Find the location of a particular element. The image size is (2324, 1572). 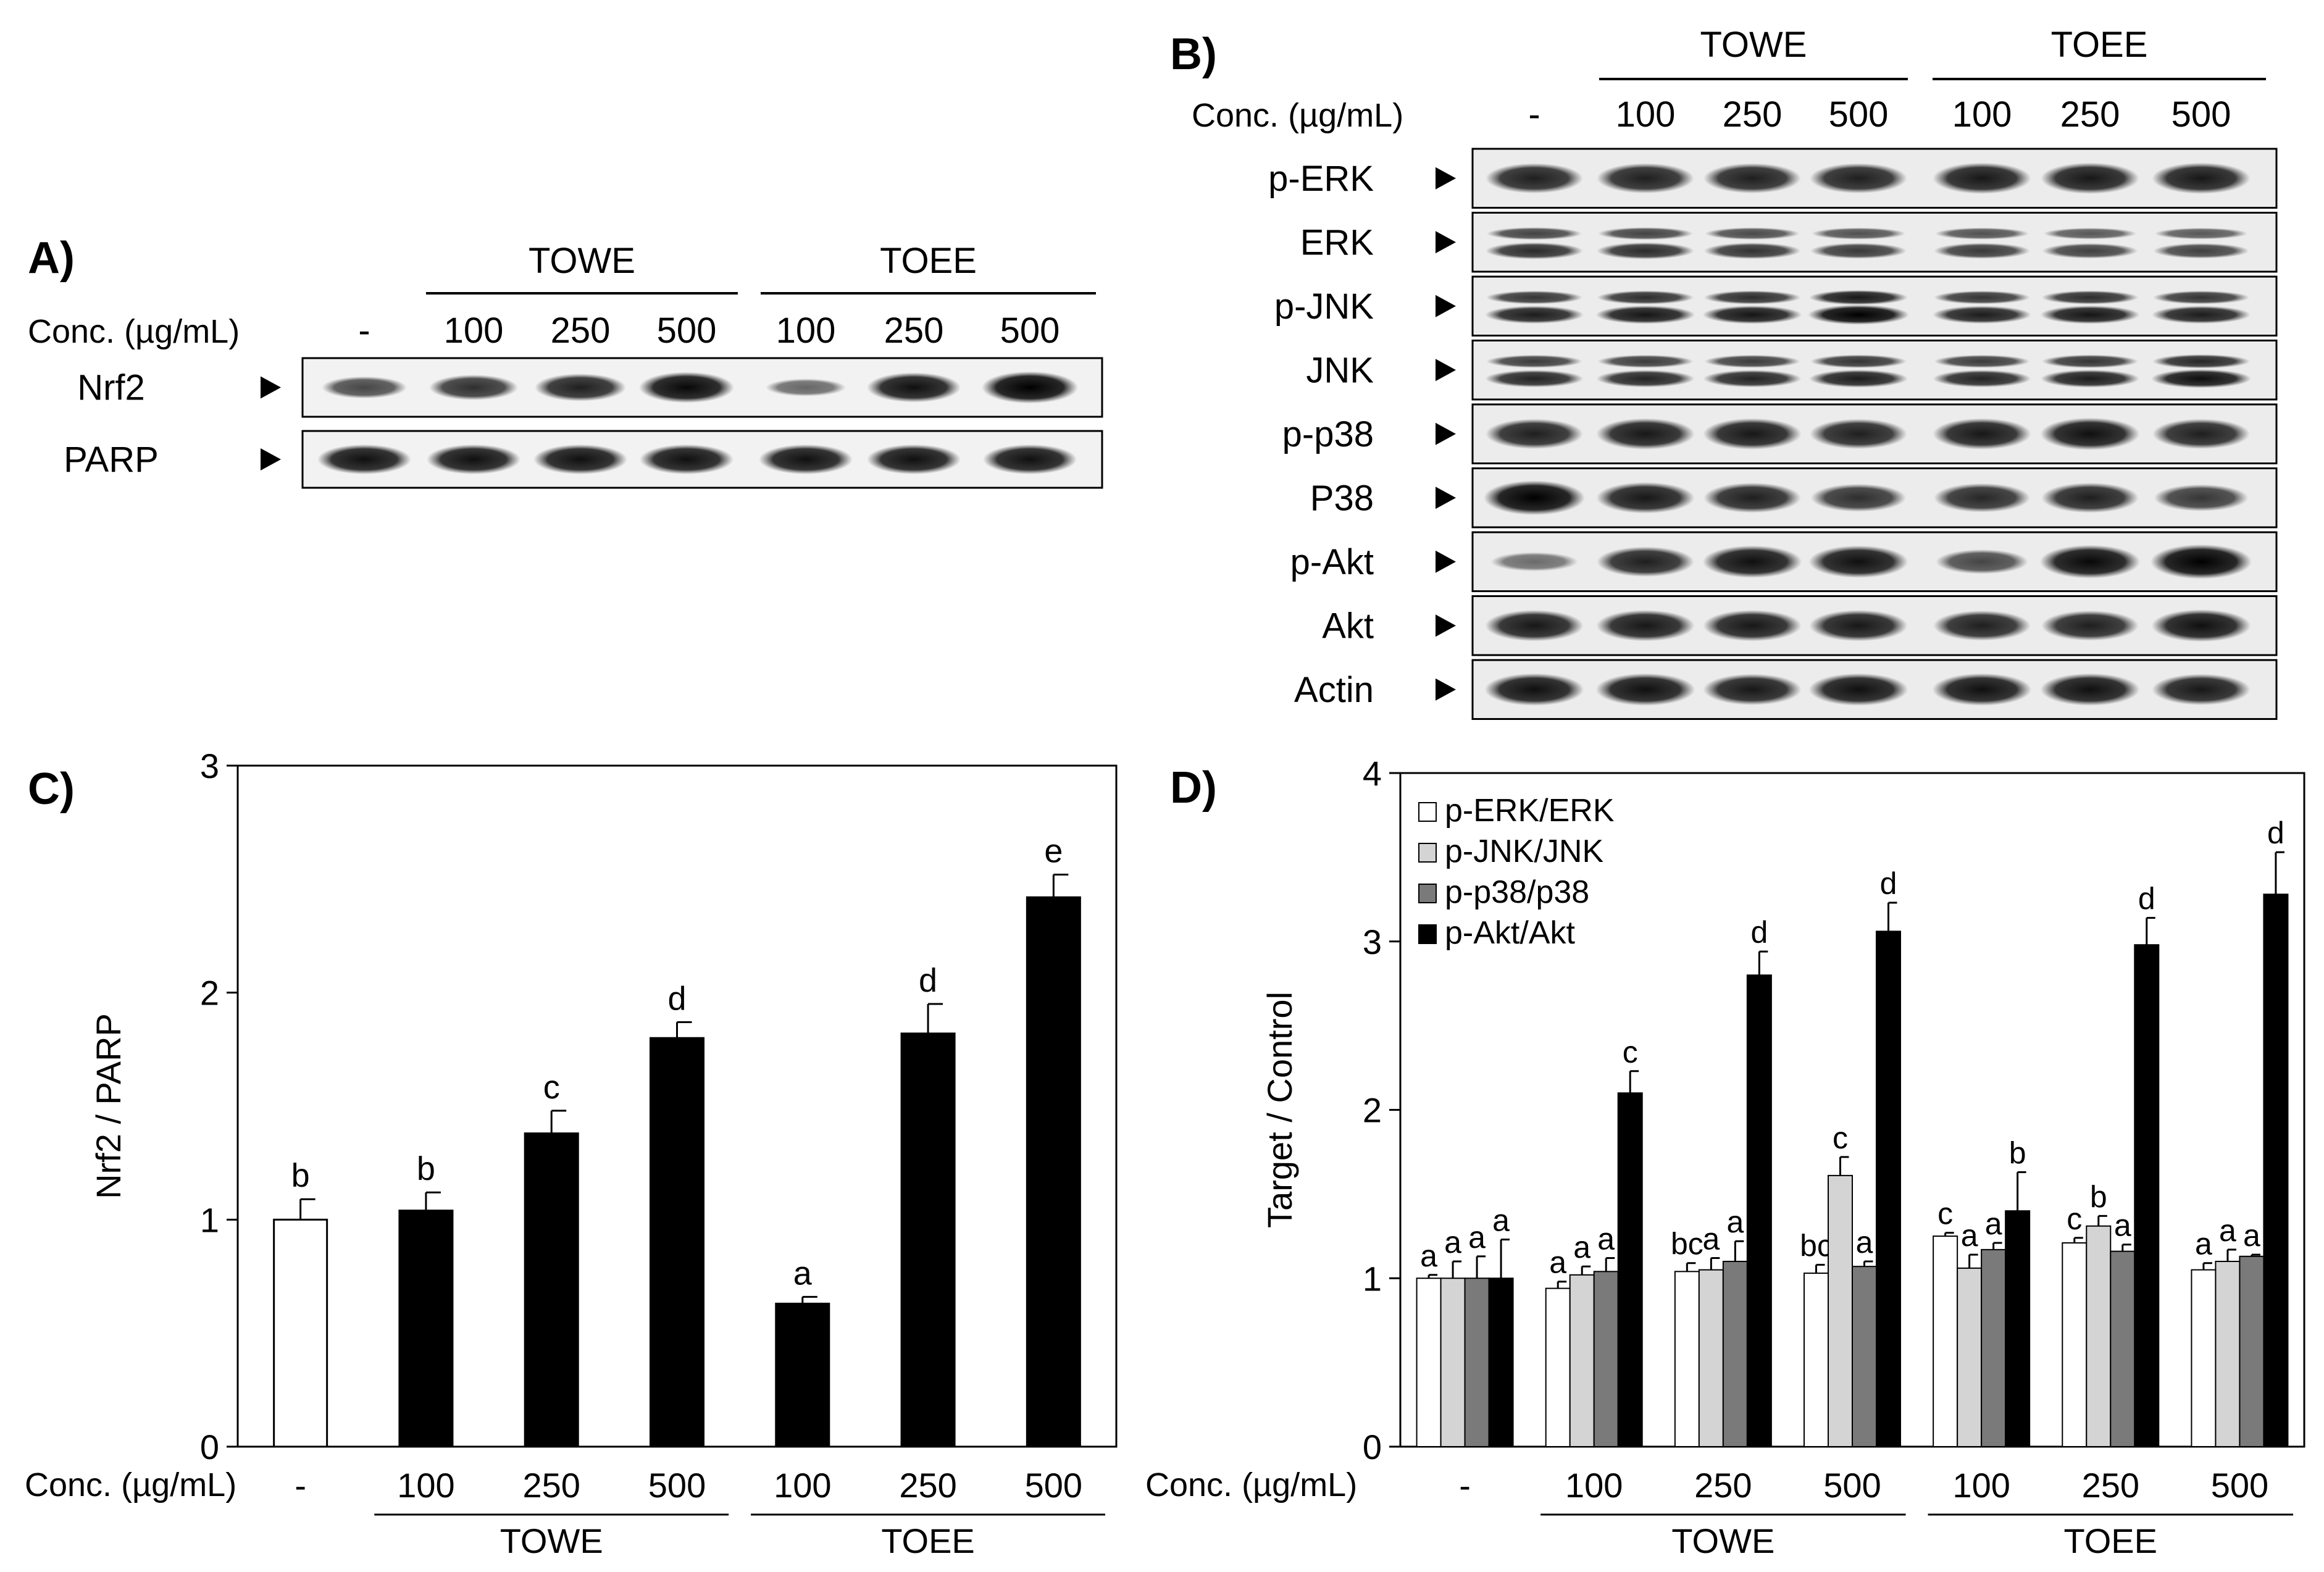

protein-label: P38 is located at coordinates (1342, 498).